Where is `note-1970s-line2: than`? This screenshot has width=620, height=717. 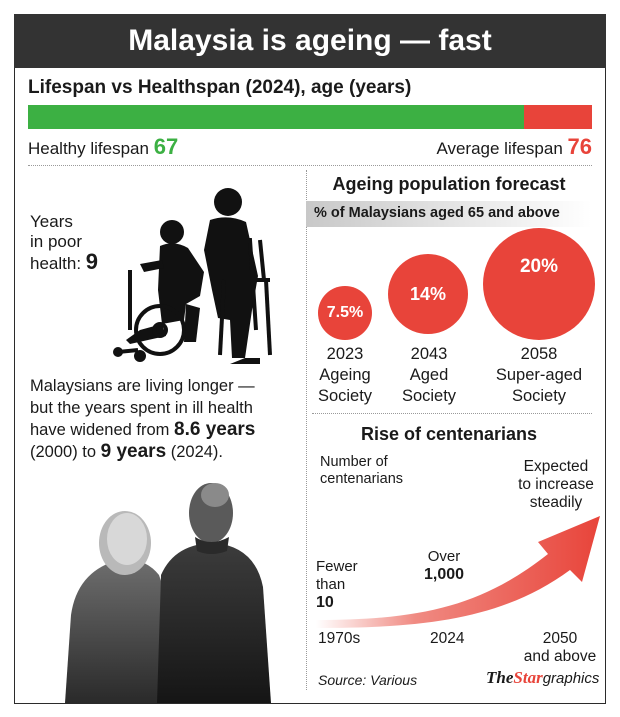
note-1970s-line2: than is located at coordinates (331, 584).